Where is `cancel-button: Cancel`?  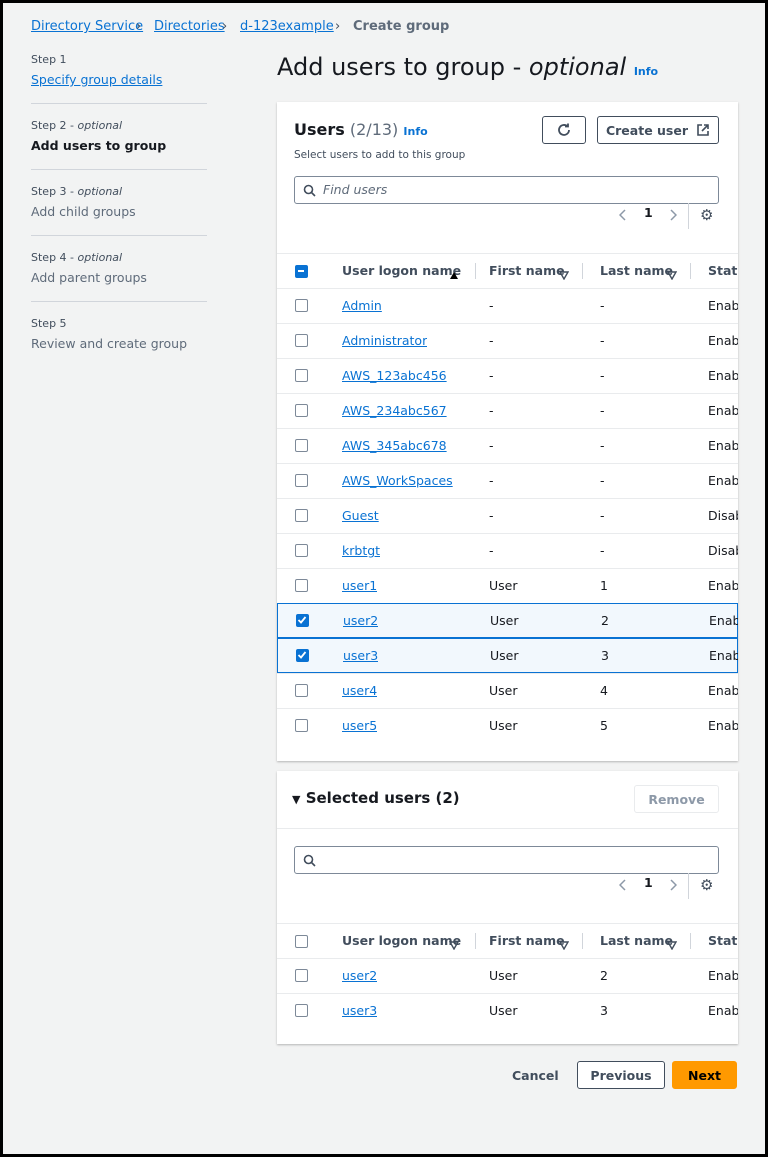 cancel-button: Cancel is located at coordinates (535, 1075).